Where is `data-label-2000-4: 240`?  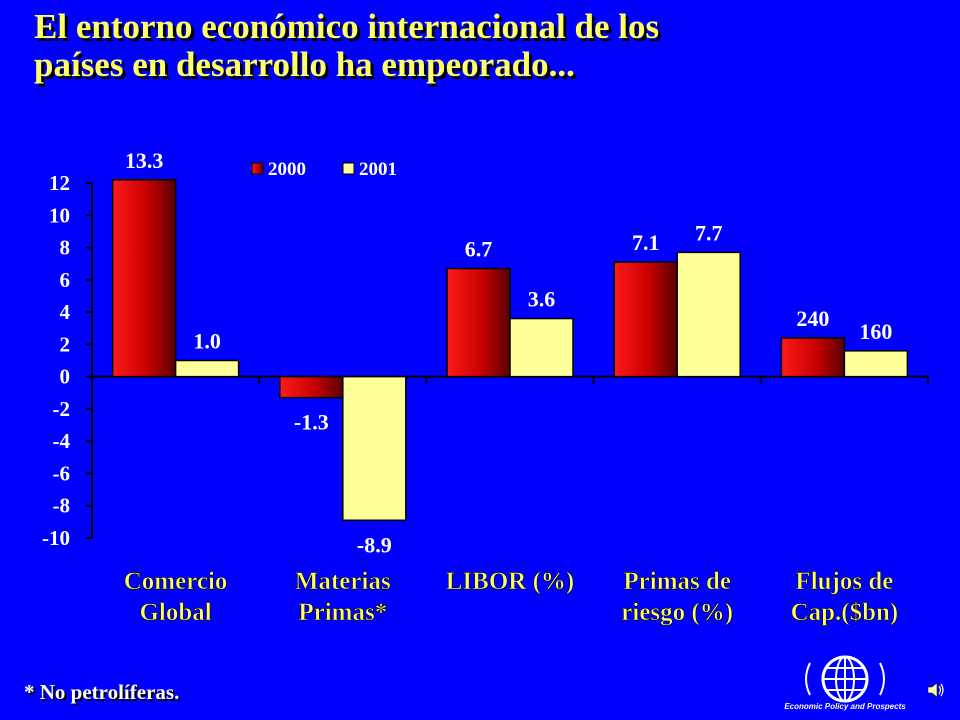 data-label-2000-4: 240 is located at coordinates (812, 318).